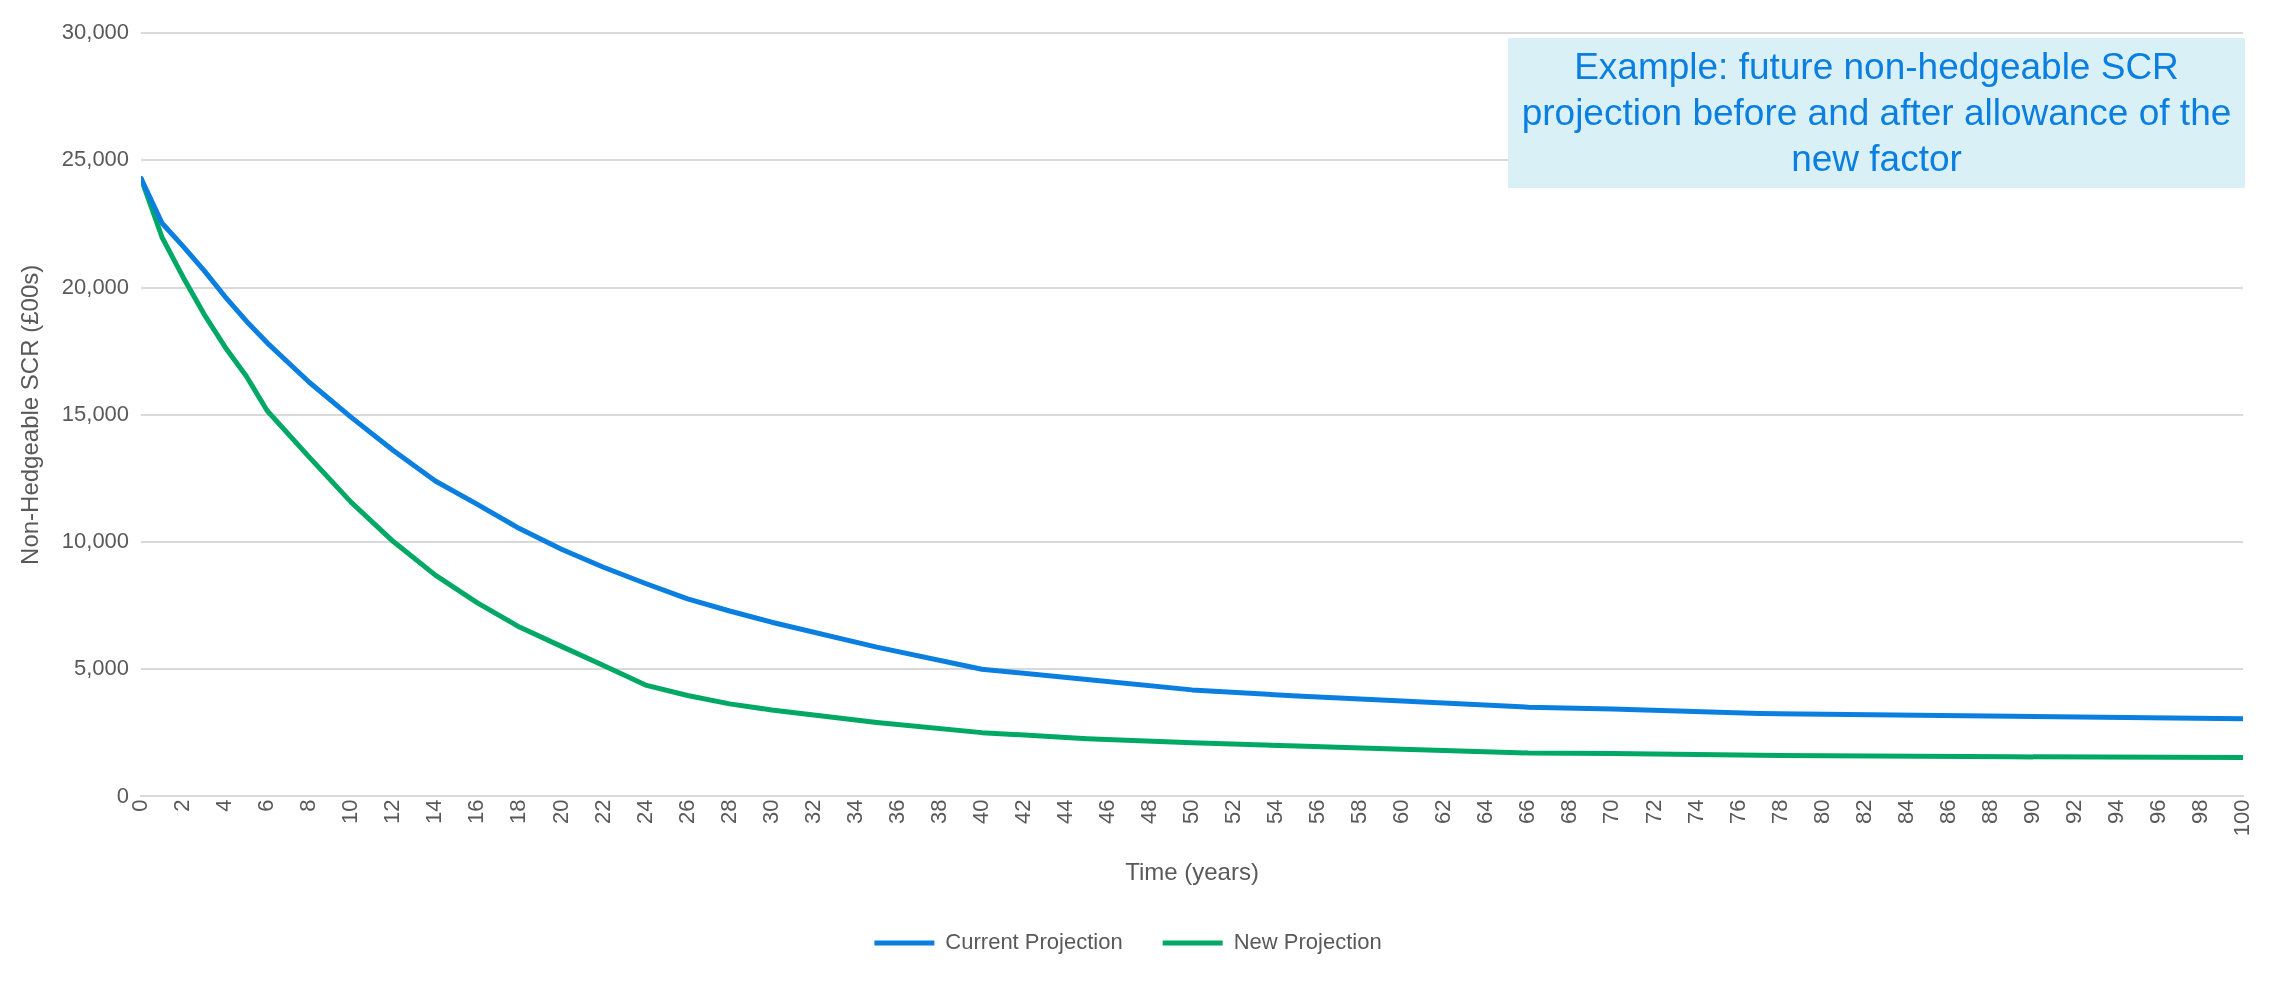 The width and height of the screenshot is (2285, 982). What do you see at coordinates (1443, 811) in the screenshot?
I see `x-tick-label: 62` at bounding box center [1443, 811].